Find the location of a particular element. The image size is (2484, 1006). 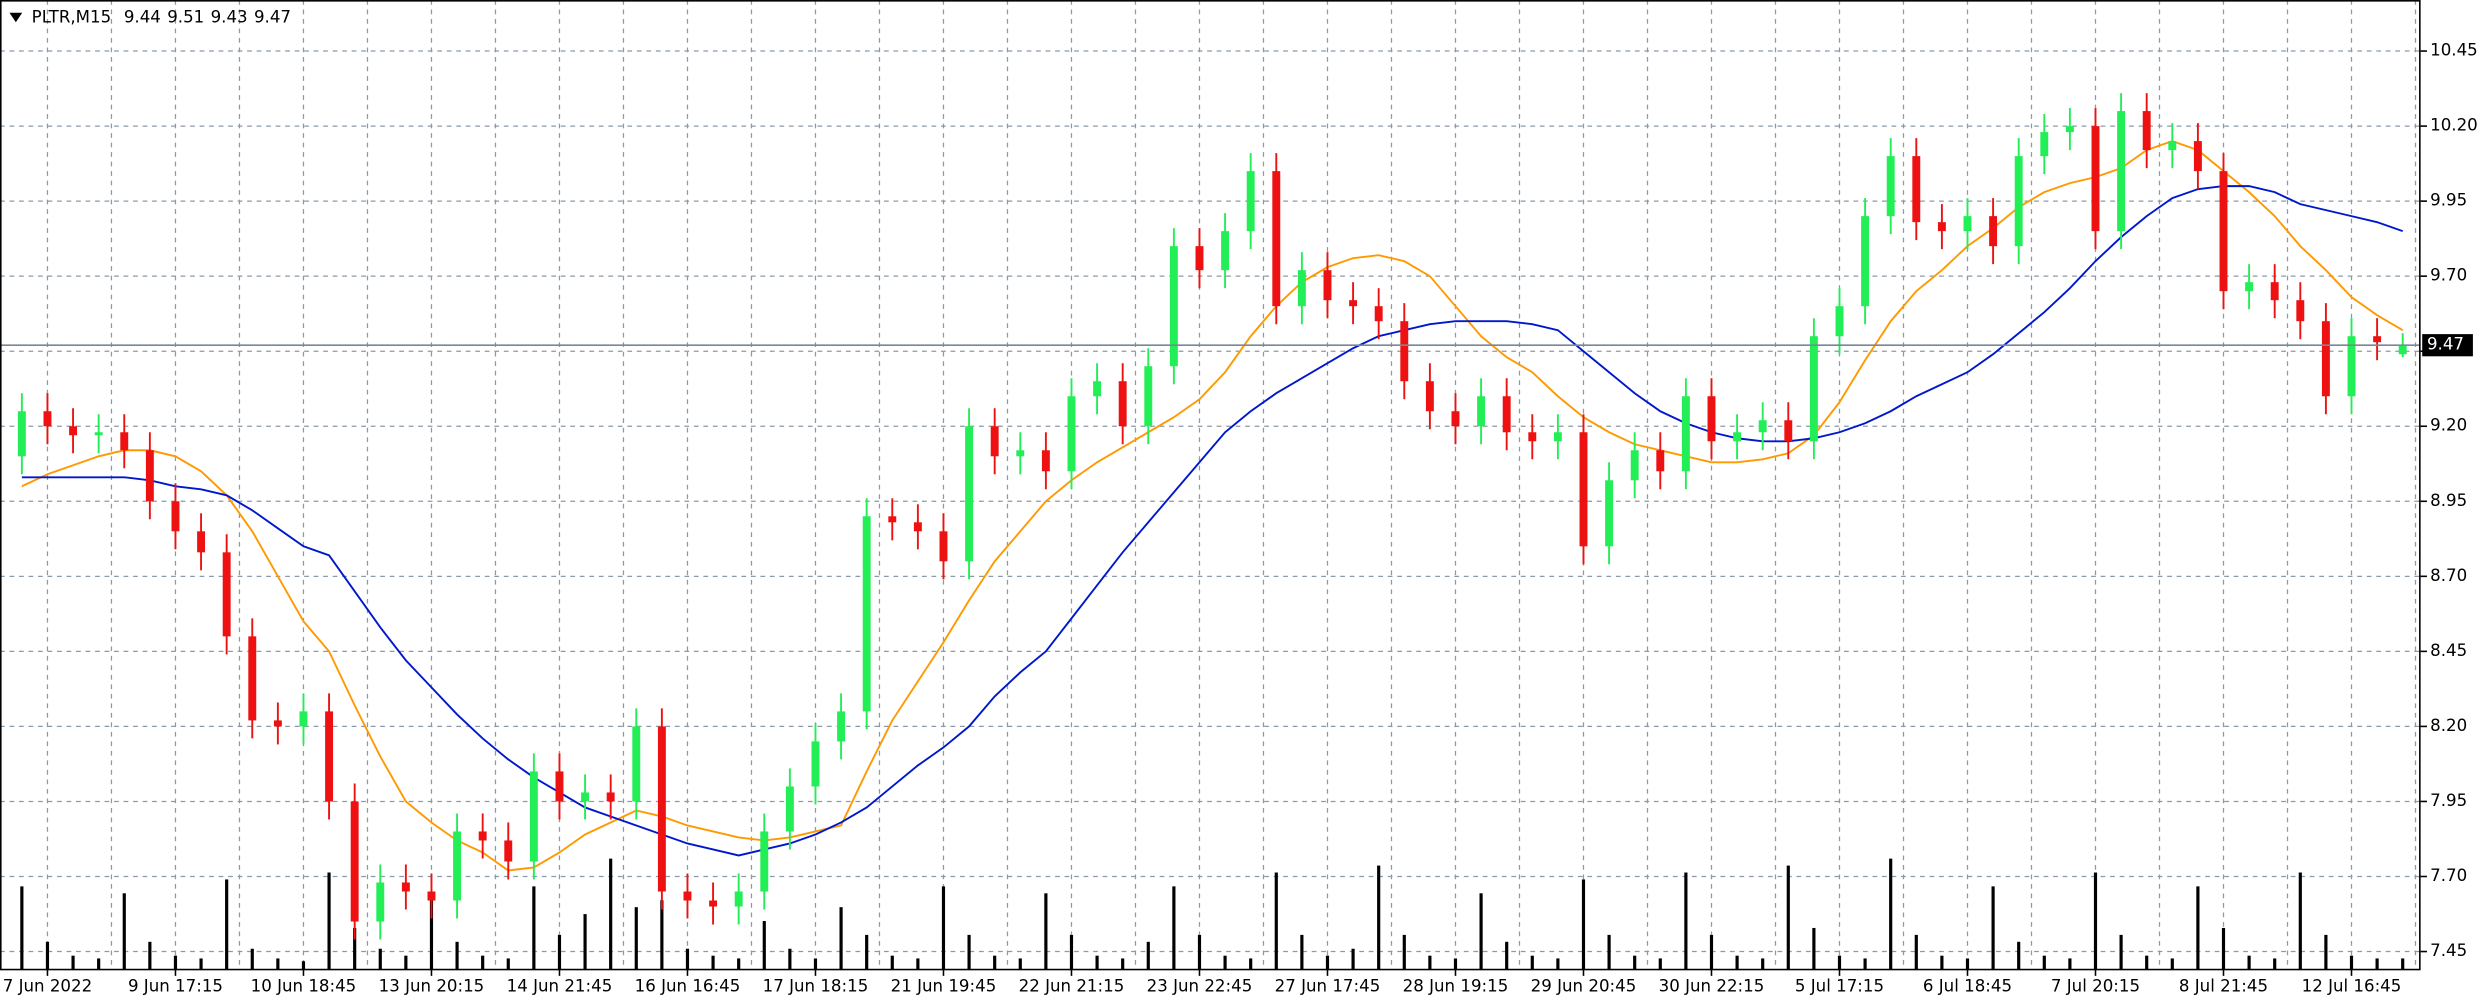

y-tick-label: 10.45 is located at coordinates (2454, 50).